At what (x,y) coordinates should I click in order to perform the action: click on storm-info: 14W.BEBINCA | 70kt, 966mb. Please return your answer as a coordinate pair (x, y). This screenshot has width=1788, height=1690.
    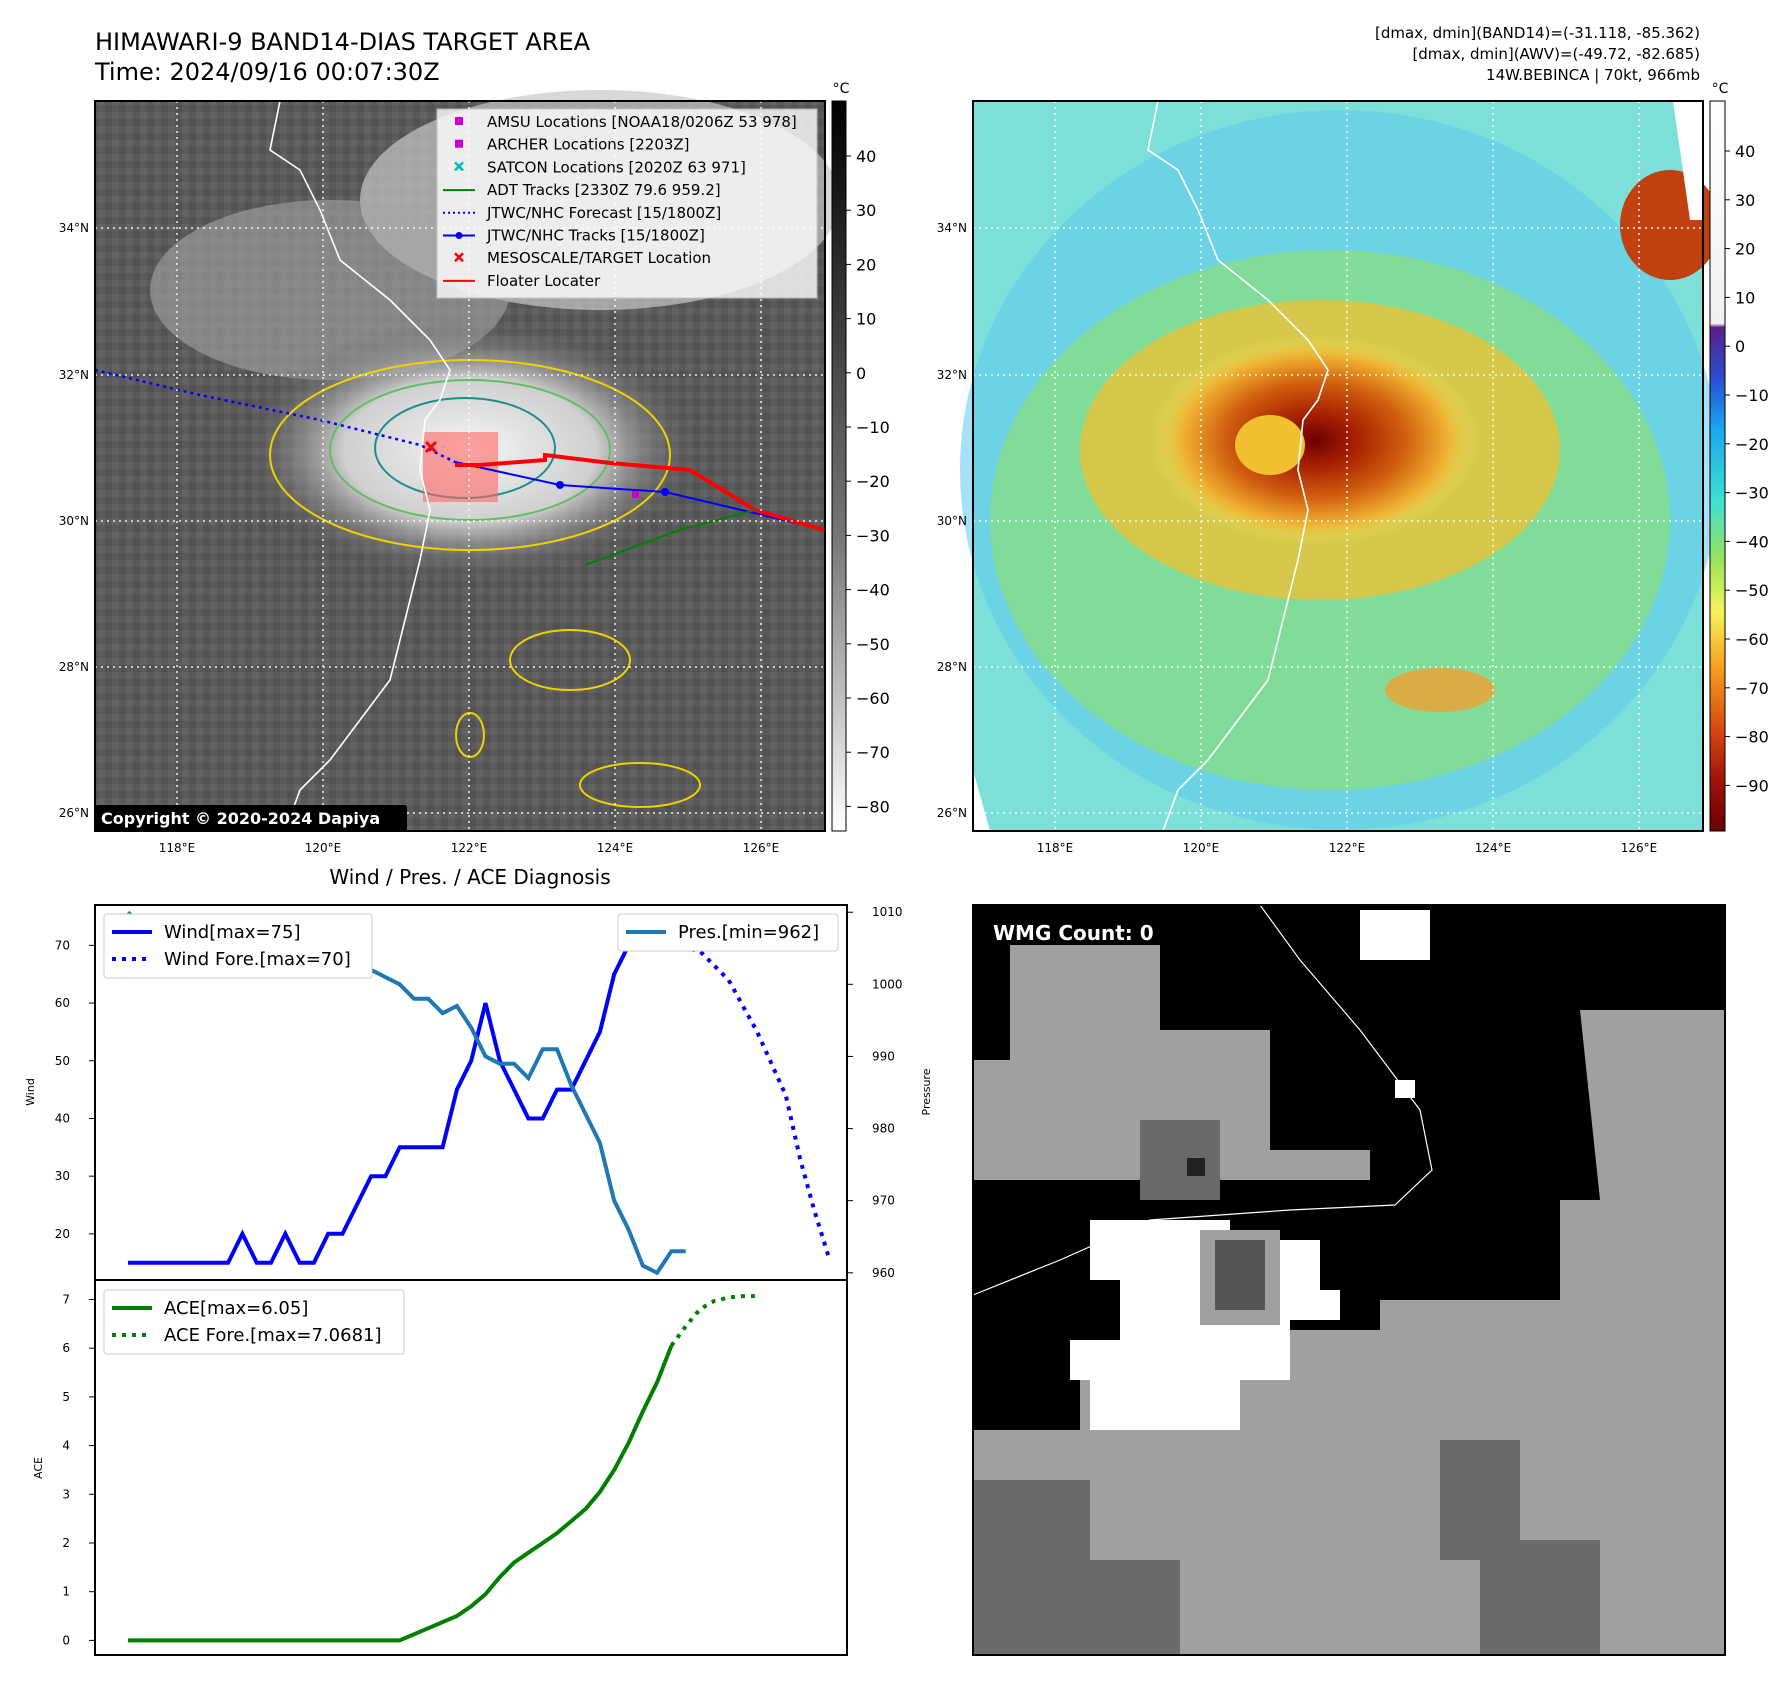
    Looking at the image, I should click on (1593, 75).